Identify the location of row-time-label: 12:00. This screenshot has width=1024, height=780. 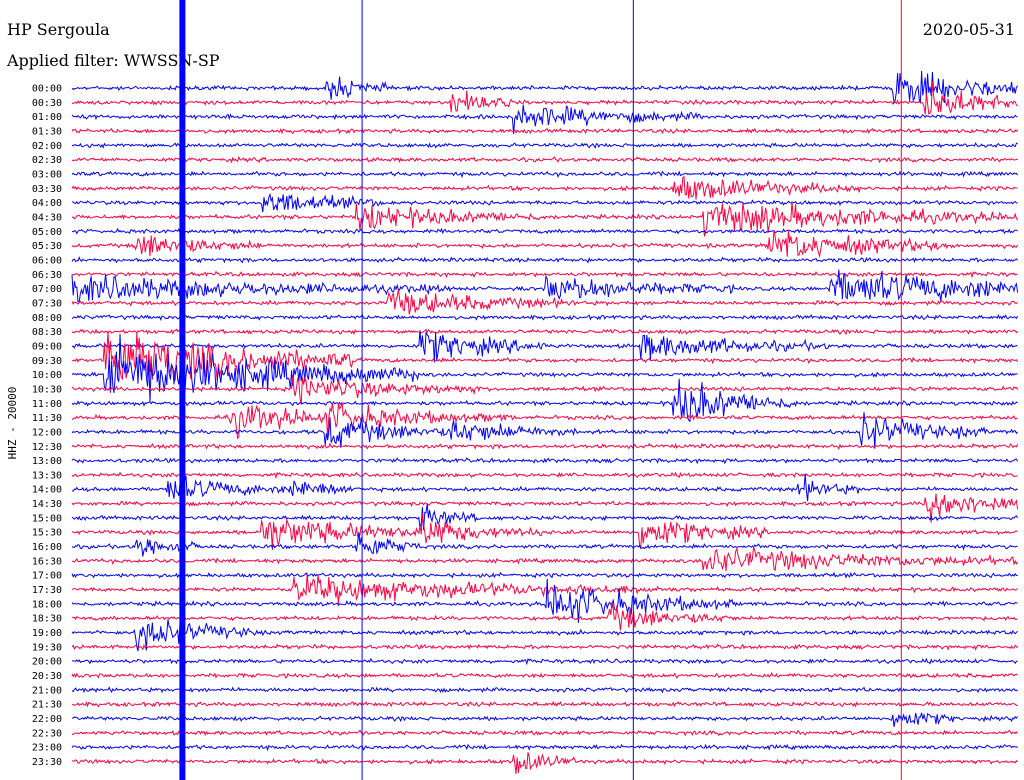
(47, 432).